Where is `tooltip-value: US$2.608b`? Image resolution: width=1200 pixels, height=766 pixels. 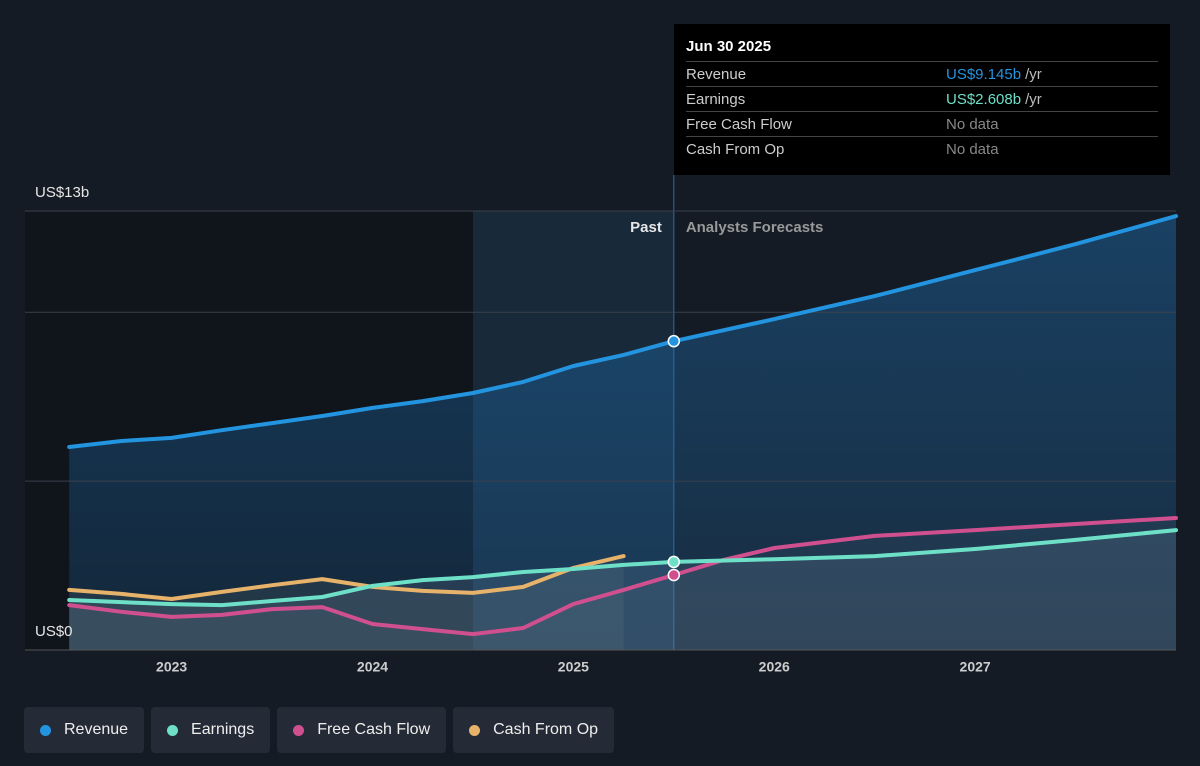
tooltip-value: US$2.608b is located at coordinates (984, 99).